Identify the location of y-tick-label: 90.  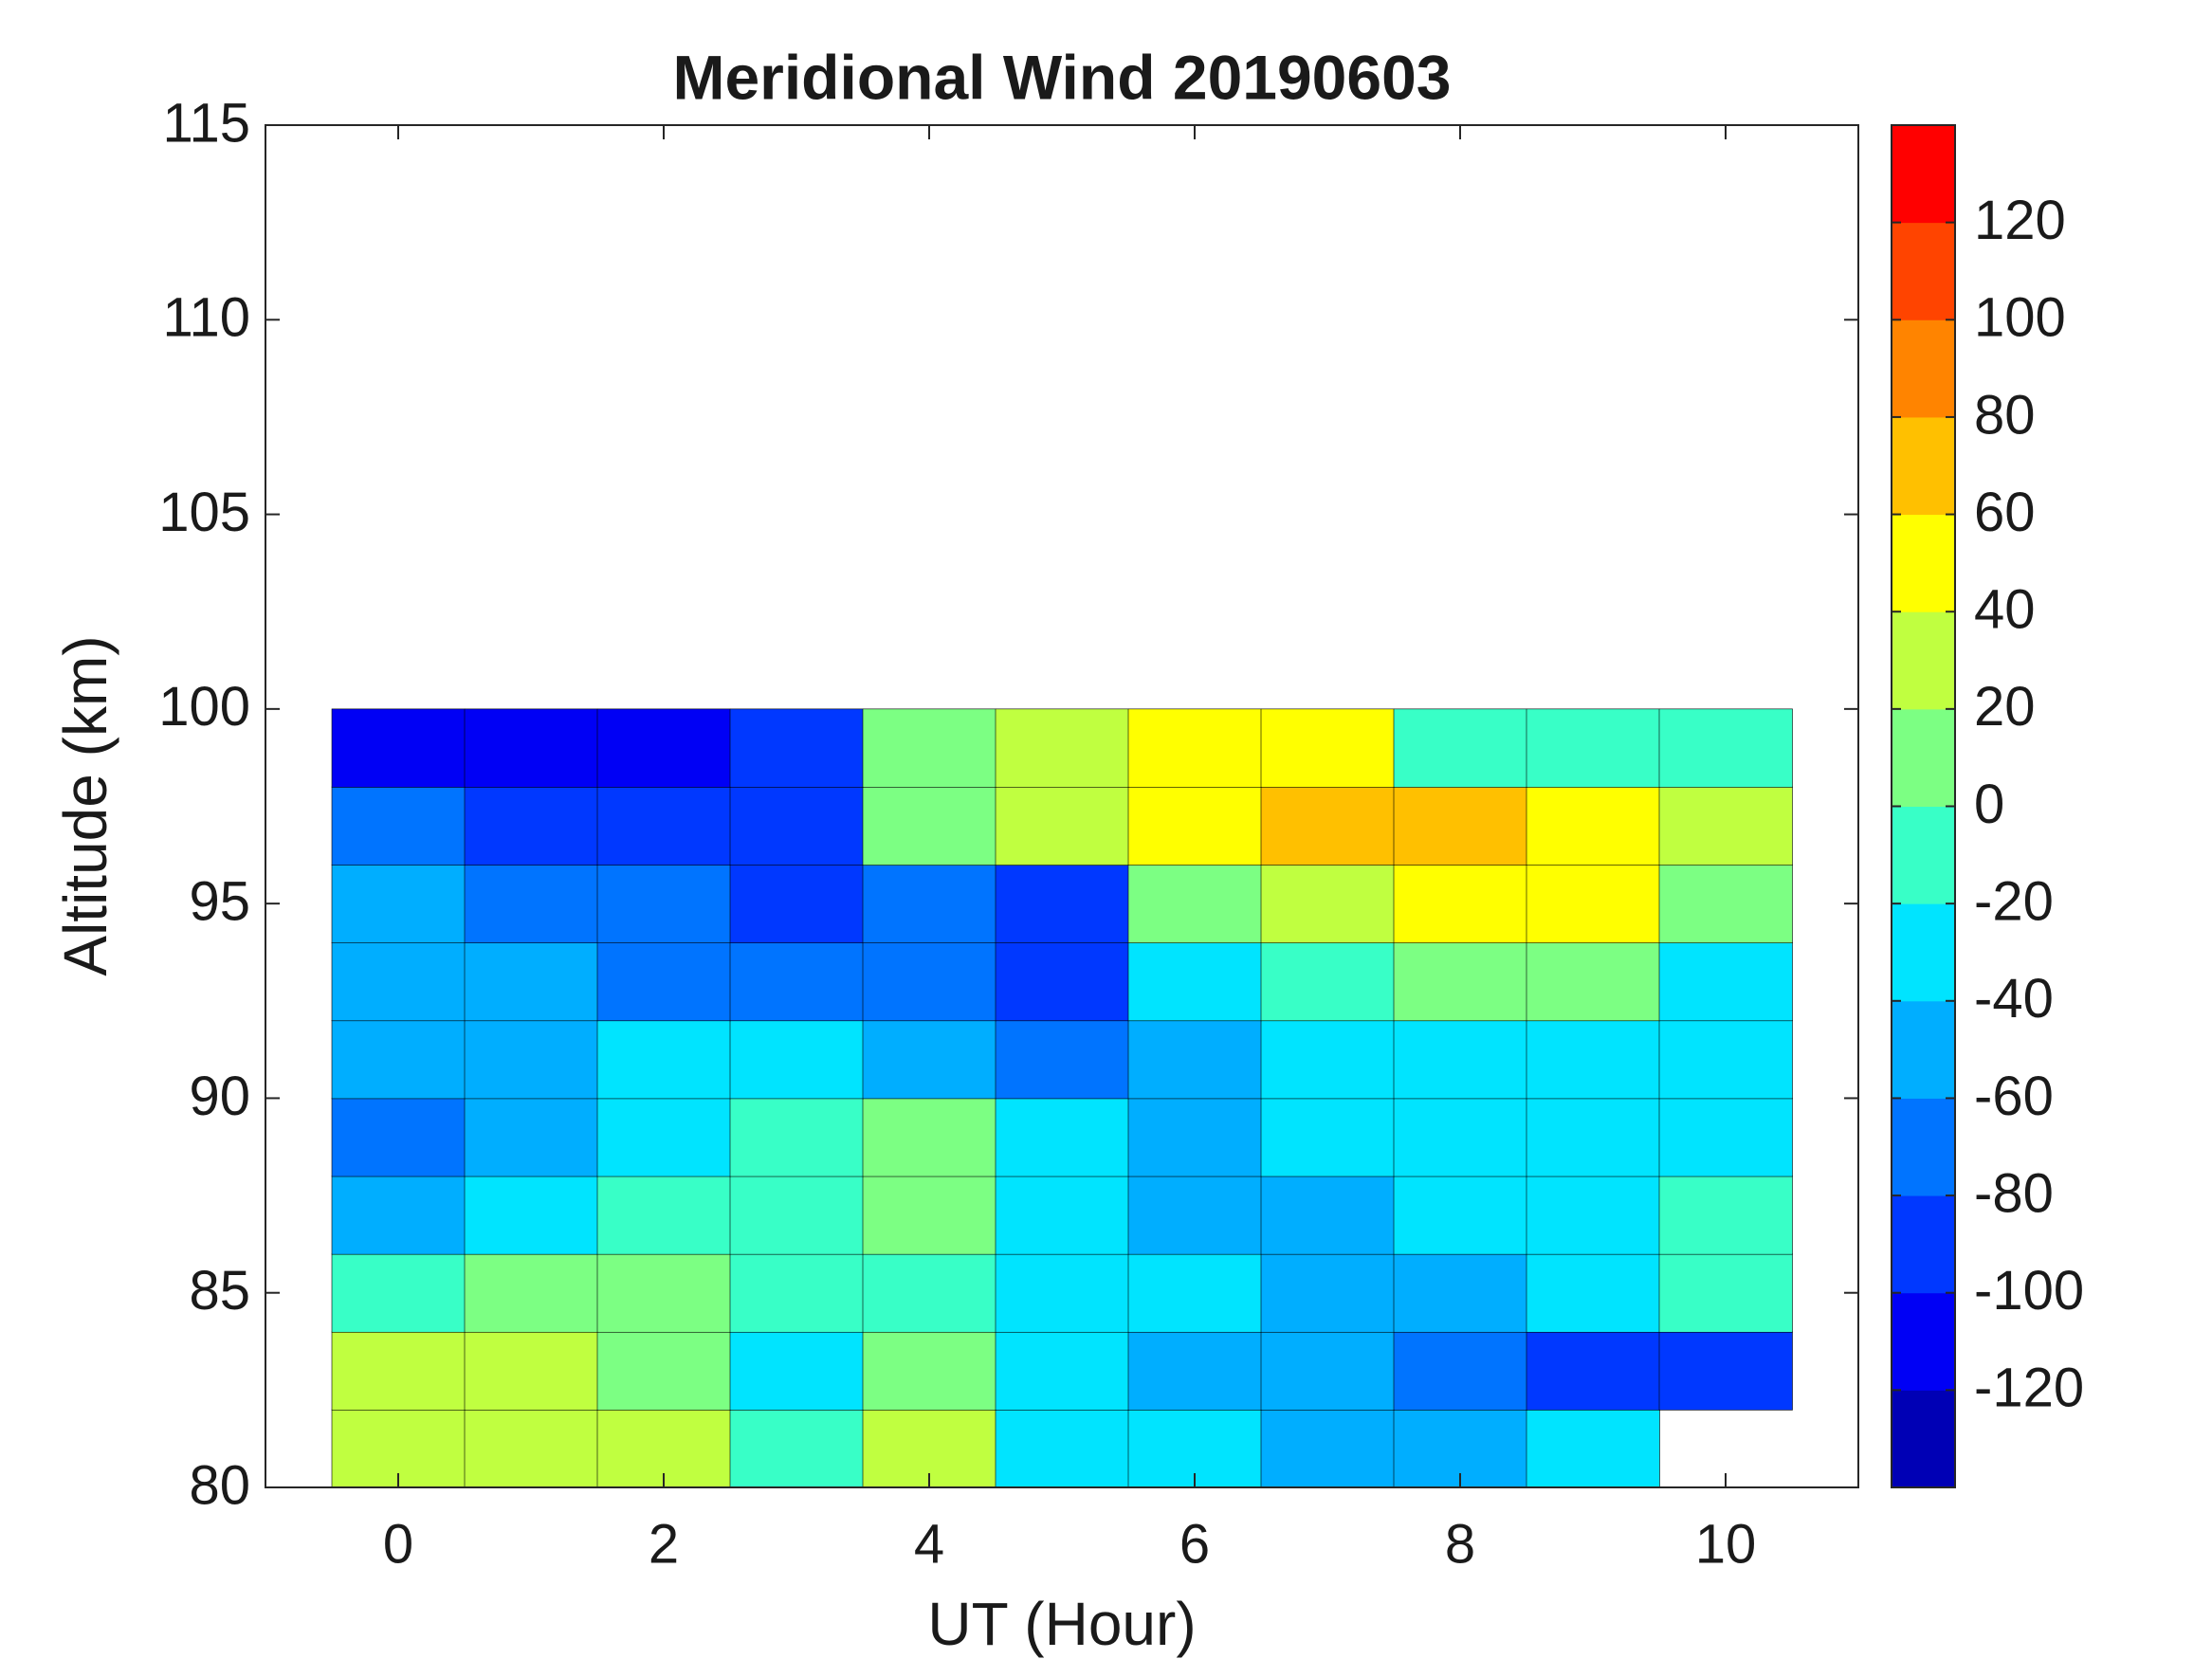
(219, 1096).